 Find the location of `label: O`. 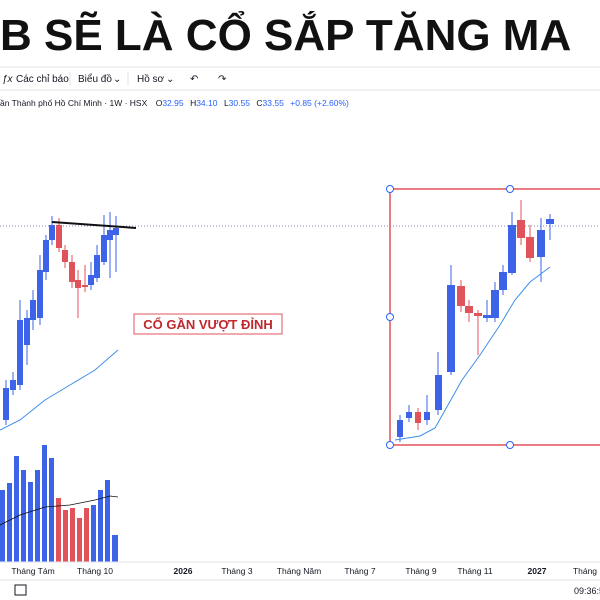

label: O is located at coordinates (159, 103).